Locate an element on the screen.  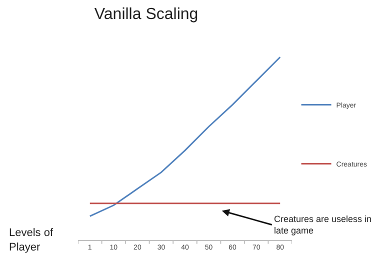
chart-title: Vanilla Scaling is located at coordinates (146, 15).